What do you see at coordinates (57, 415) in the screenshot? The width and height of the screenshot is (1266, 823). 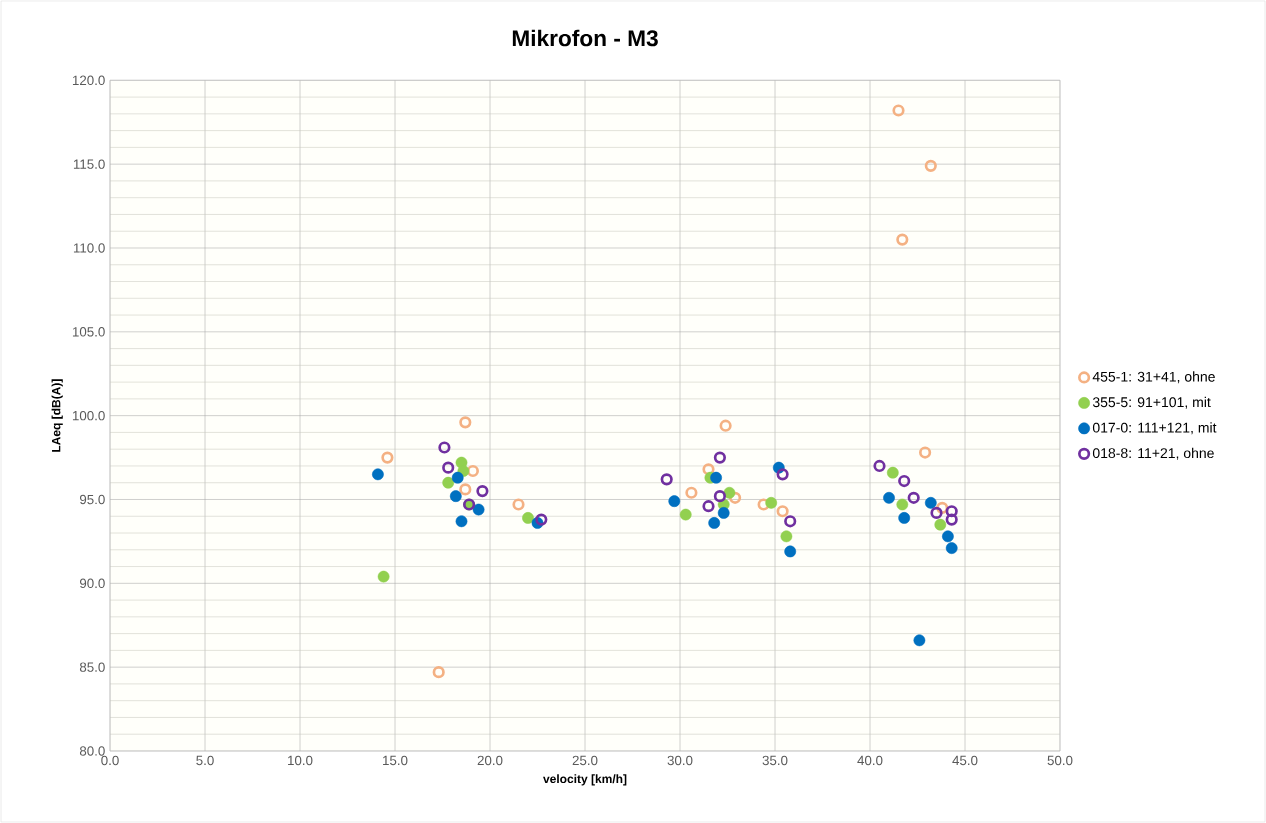 I see `y-axis-title: LAeq [dB(A)]` at bounding box center [57, 415].